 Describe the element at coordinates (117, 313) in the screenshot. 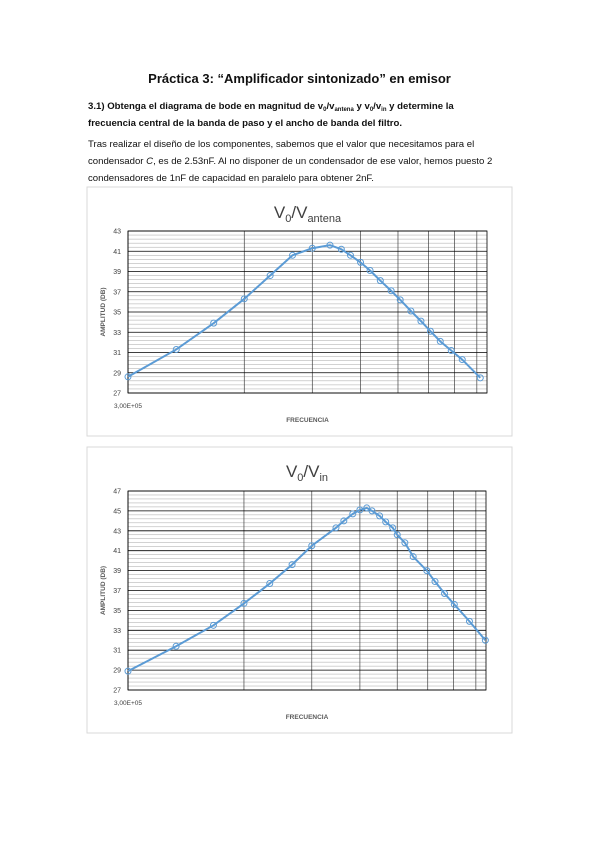

I see `y-tick-label: 35` at that location.